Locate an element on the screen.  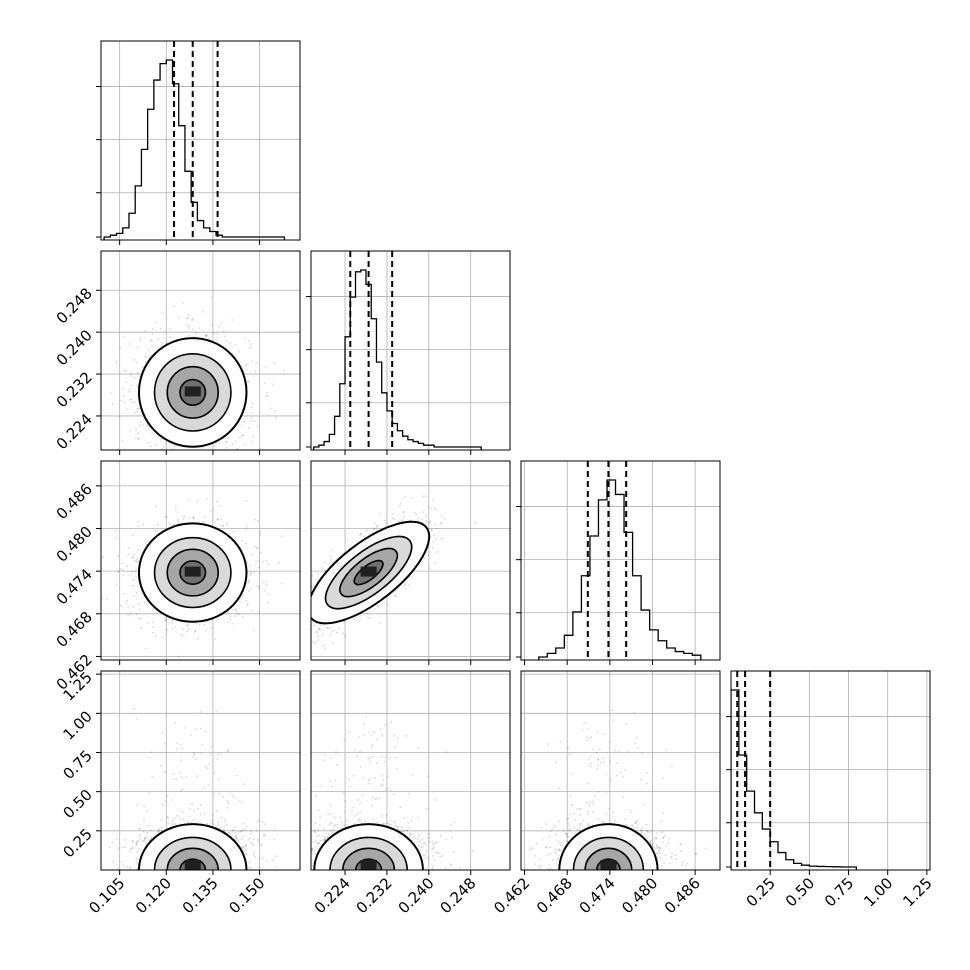
y-tick-label-2-2: 0.474 is located at coordinates (74, 586).